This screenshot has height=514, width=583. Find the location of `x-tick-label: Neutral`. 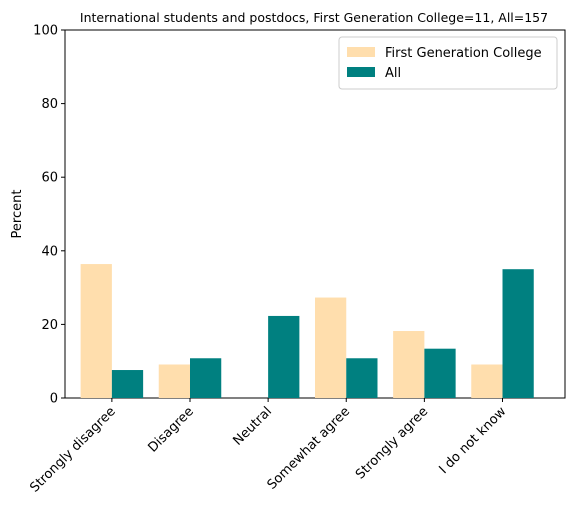

x-tick-label: Neutral is located at coordinates (252, 426).